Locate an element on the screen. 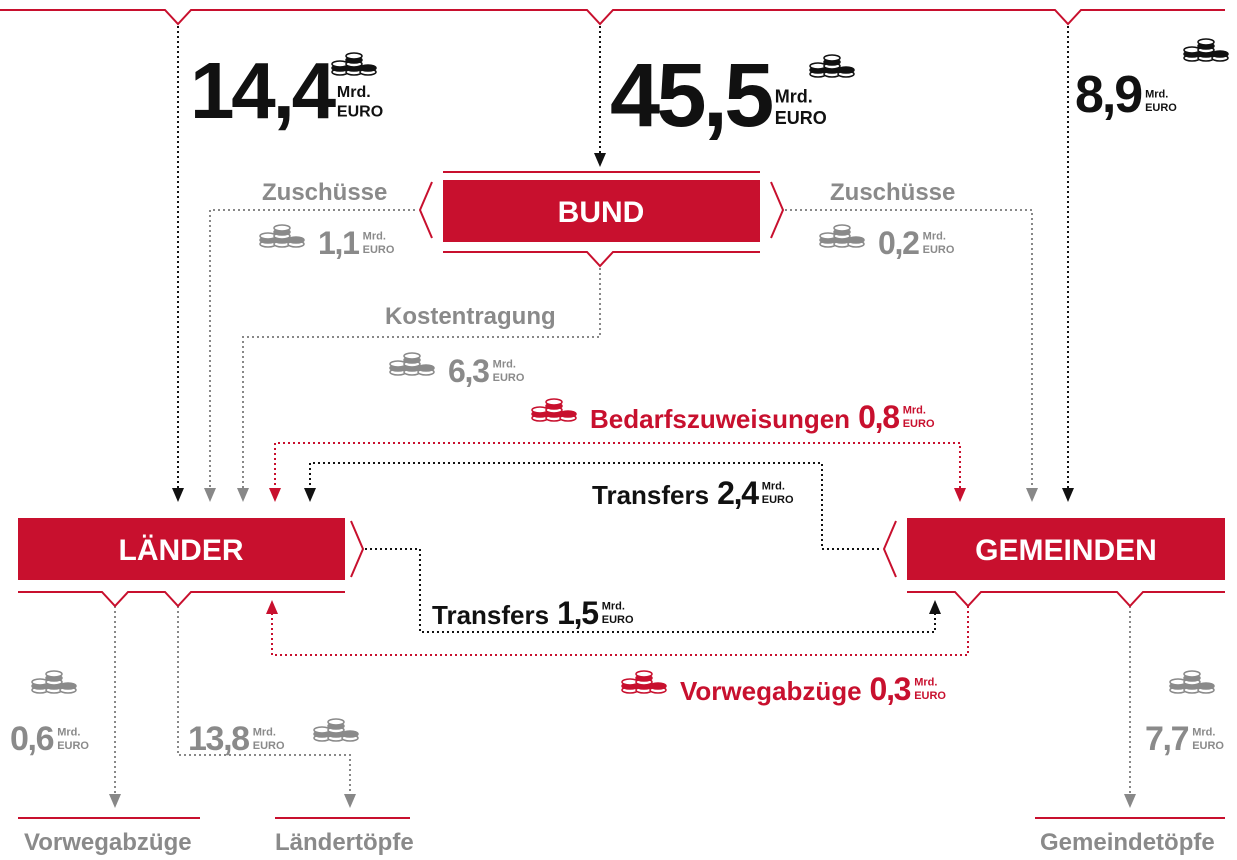 This screenshot has height=860, width=1237. amount: 1,5 is located at coordinates (577, 613).